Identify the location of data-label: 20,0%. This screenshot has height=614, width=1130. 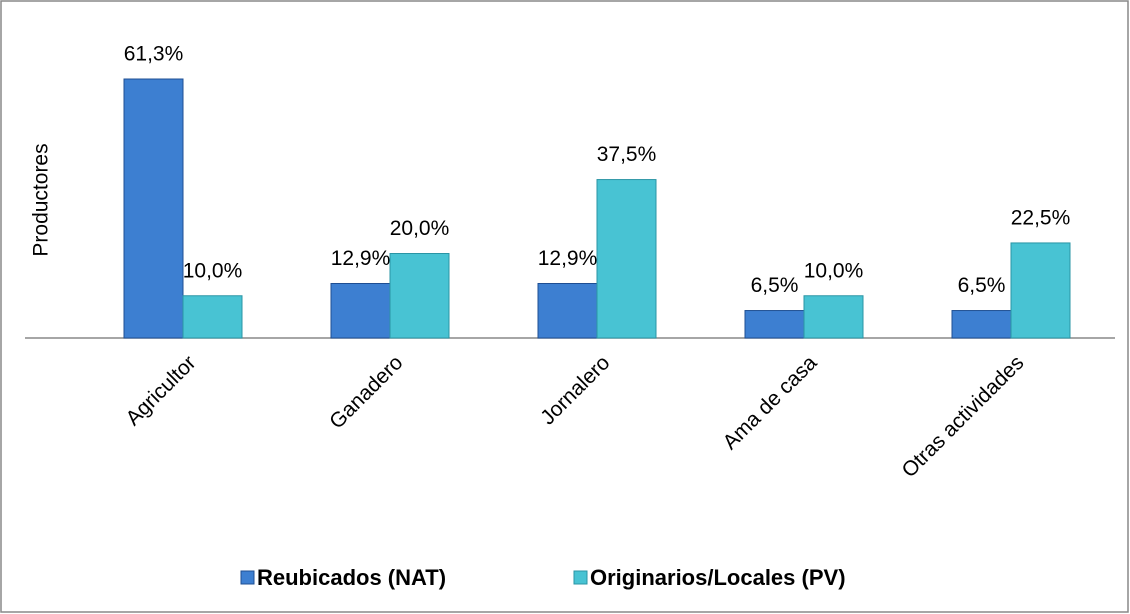
(420, 228).